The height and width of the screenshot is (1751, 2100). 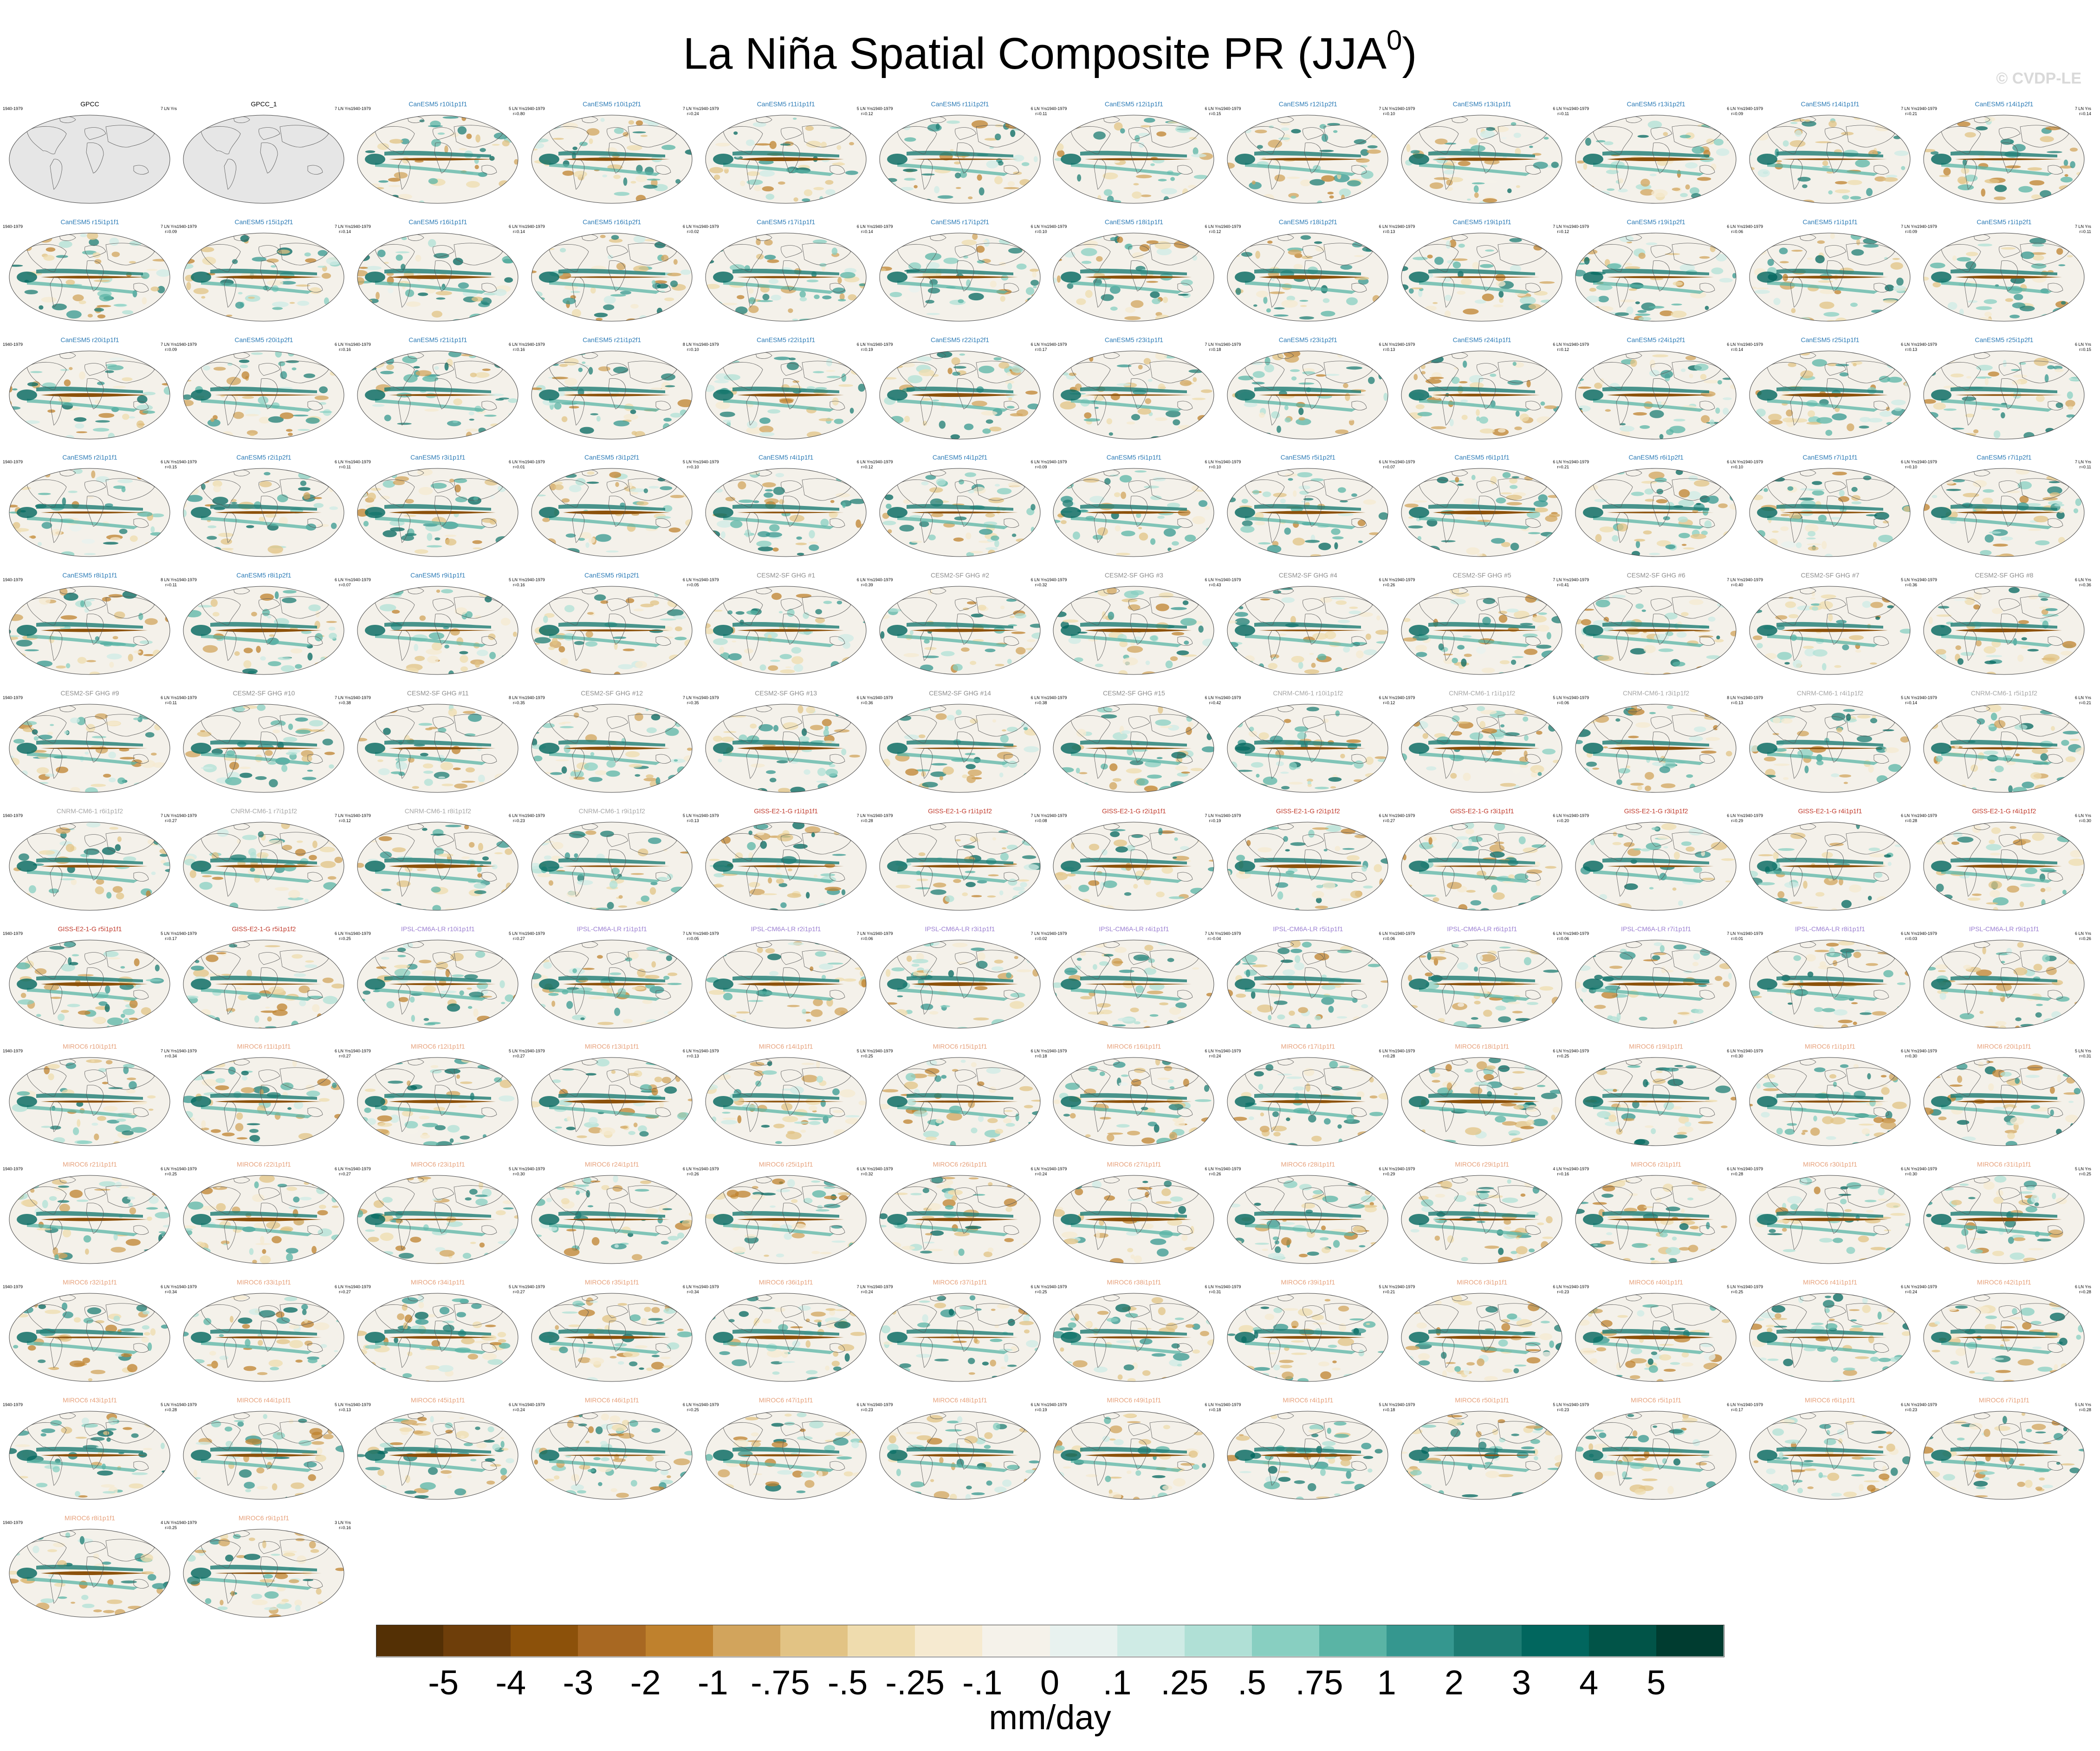 What do you see at coordinates (1308, 153) in the screenshot?
I see `wet-band-north` at bounding box center [1308, 153].